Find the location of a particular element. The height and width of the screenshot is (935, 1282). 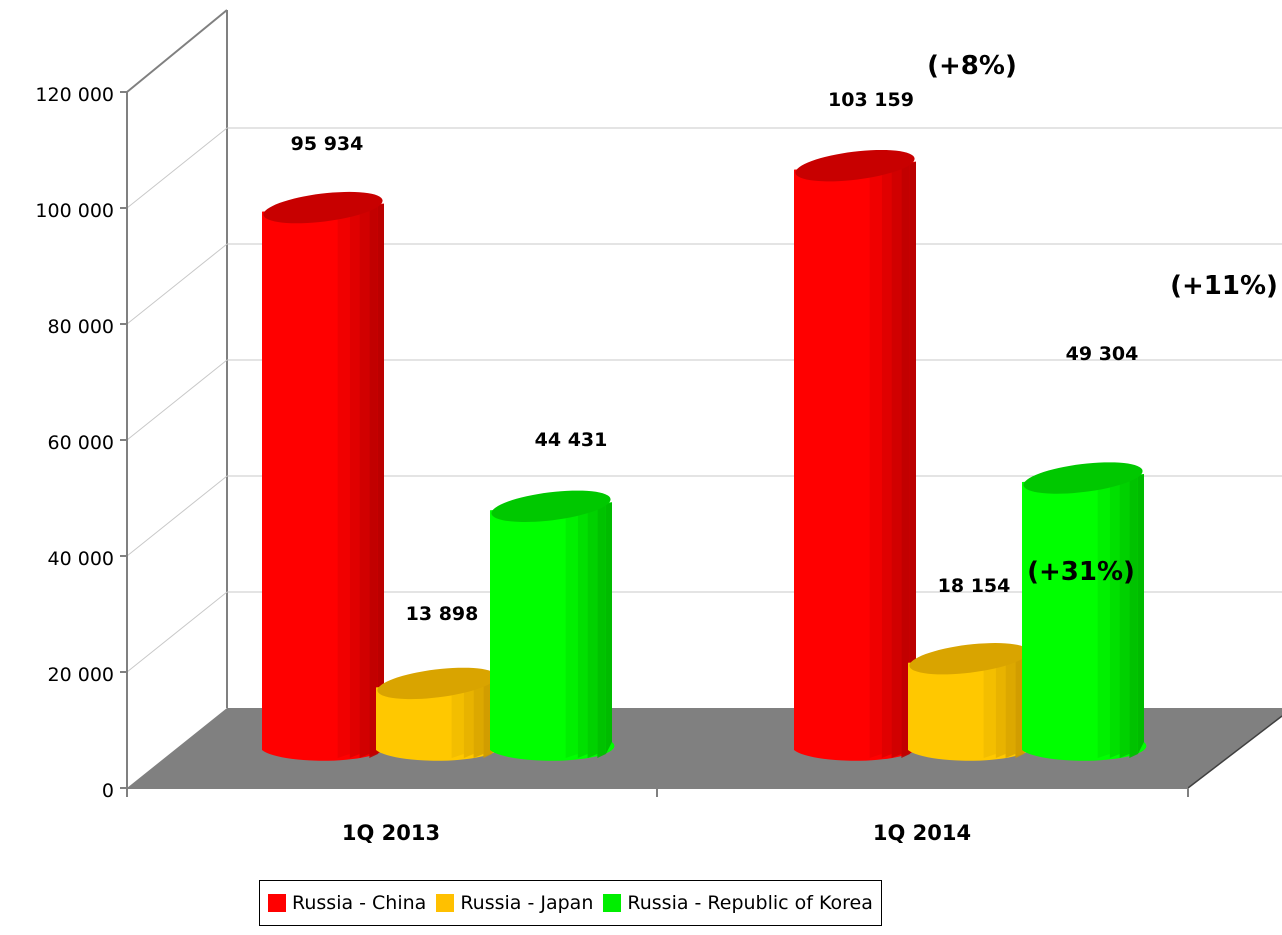

bar-korea-2013 is located at coordinates (552, 625).